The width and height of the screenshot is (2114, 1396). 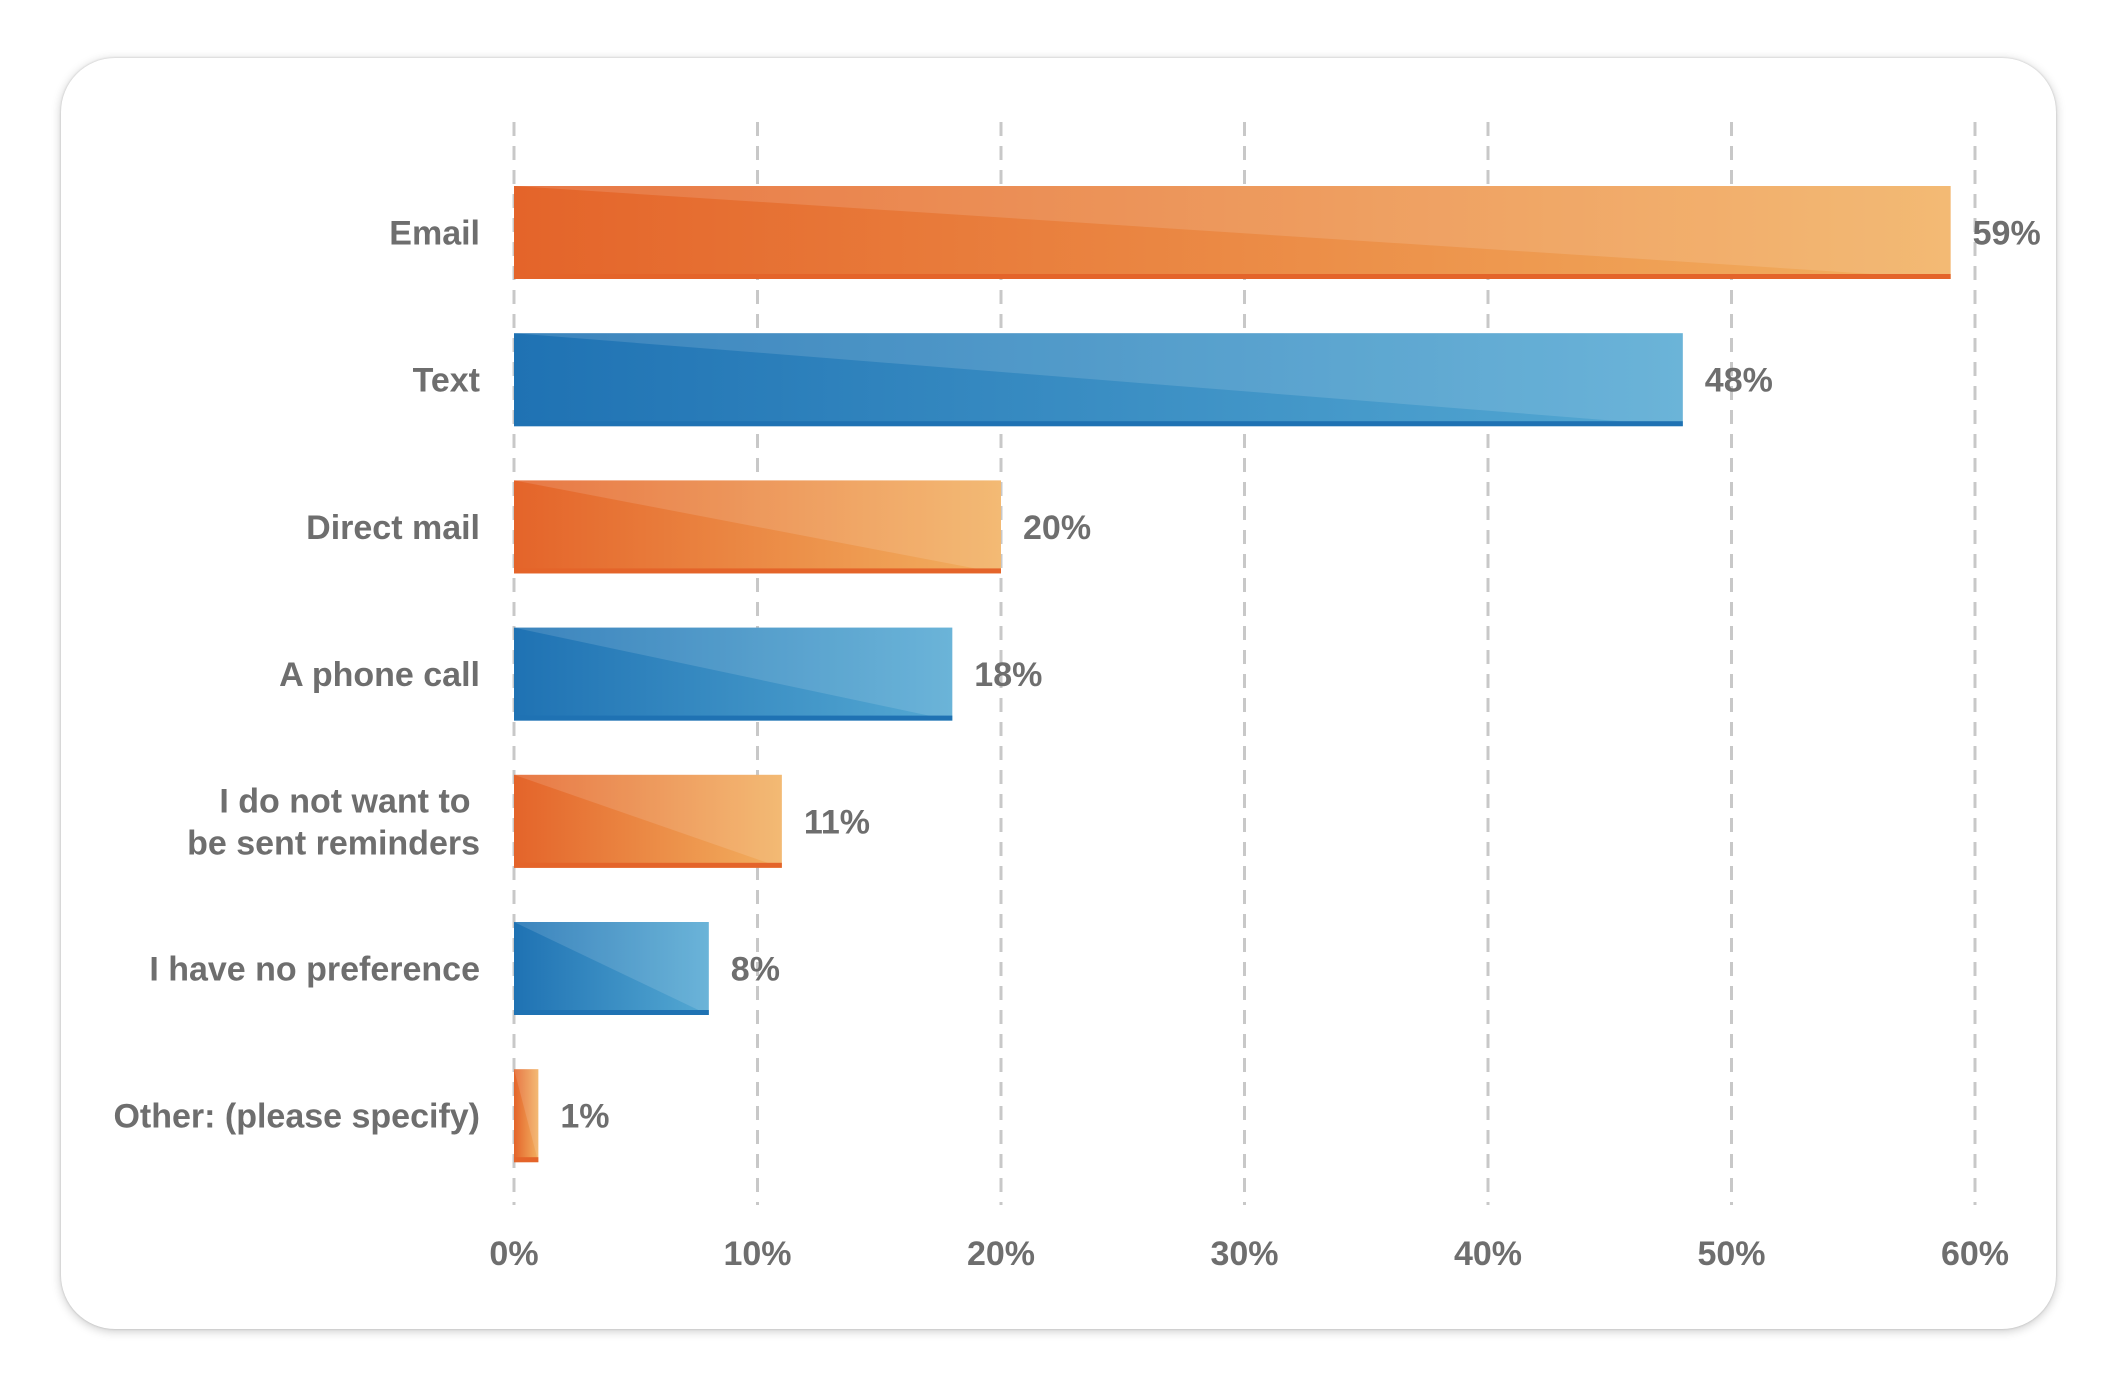 I want to click on value-label: 11%, so click(x=837, y=822).